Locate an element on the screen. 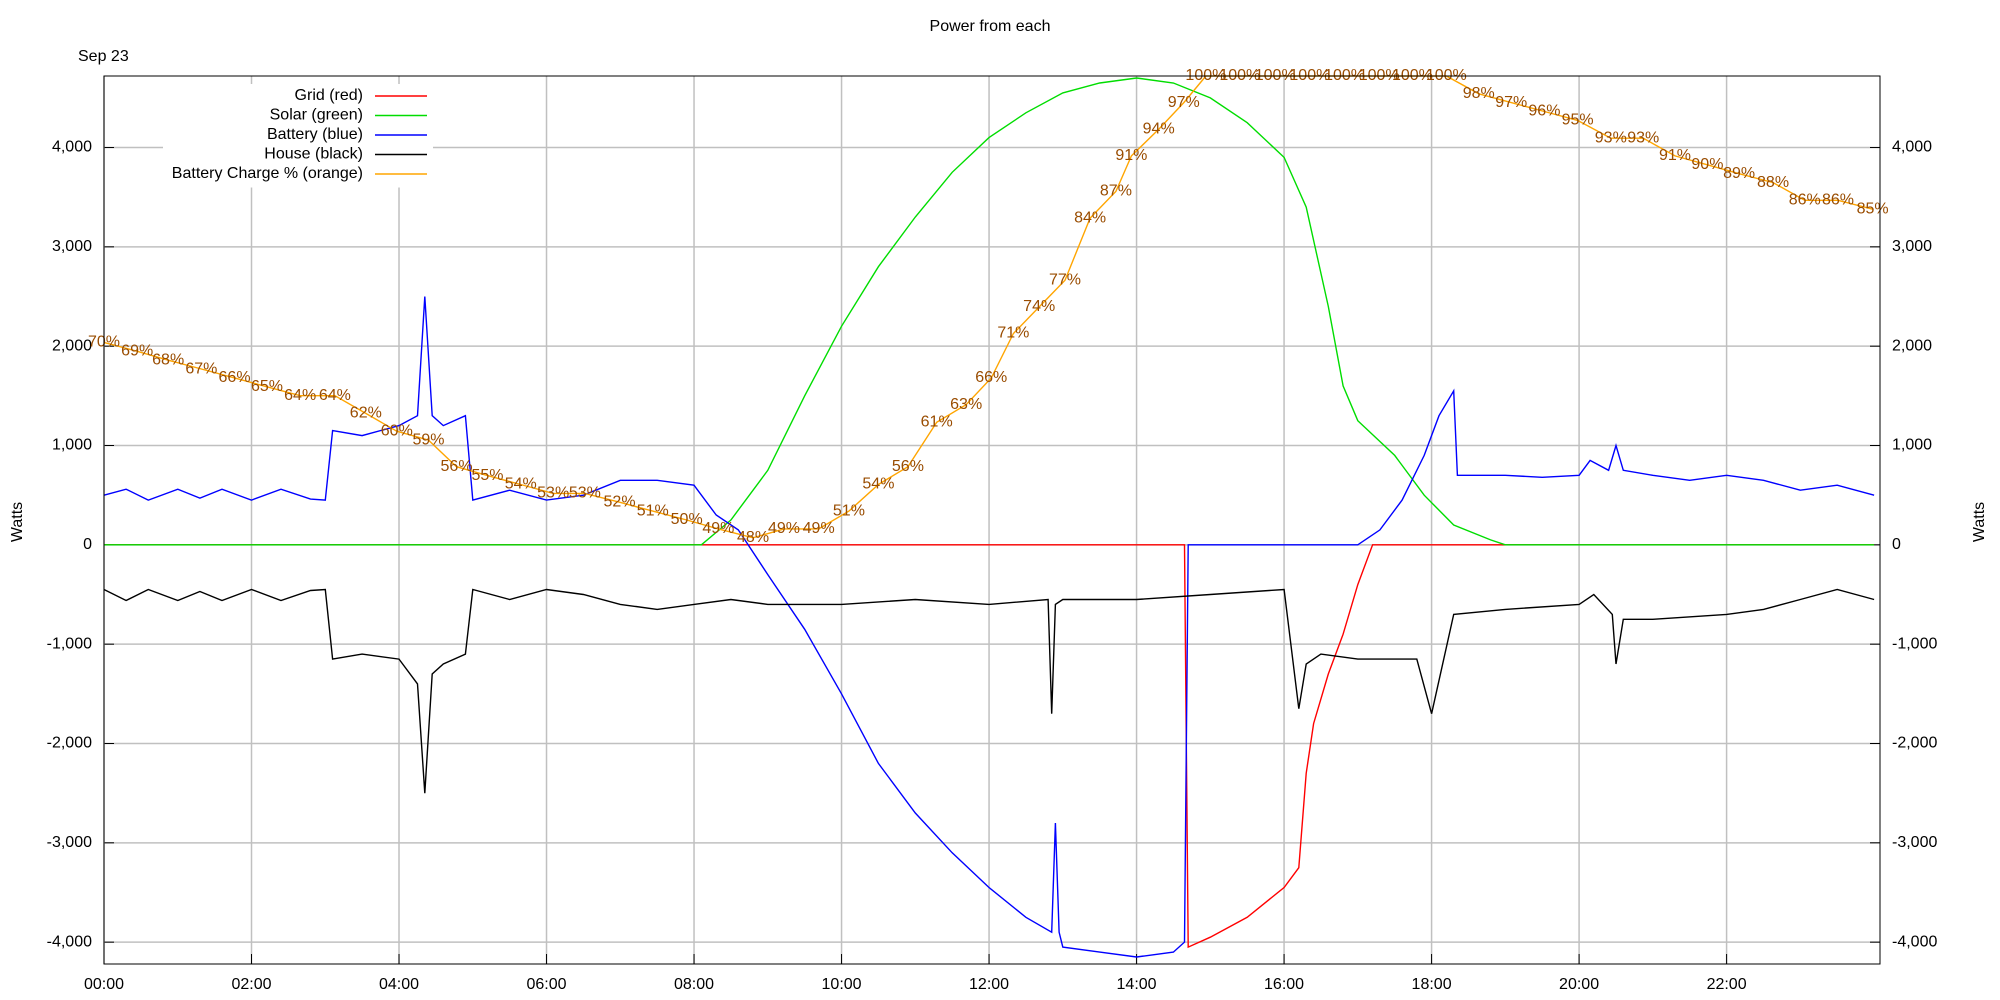 This screenshot has height=1000, width=2000. y-tick-label: 1,000 is located at coordinates (72, 445).